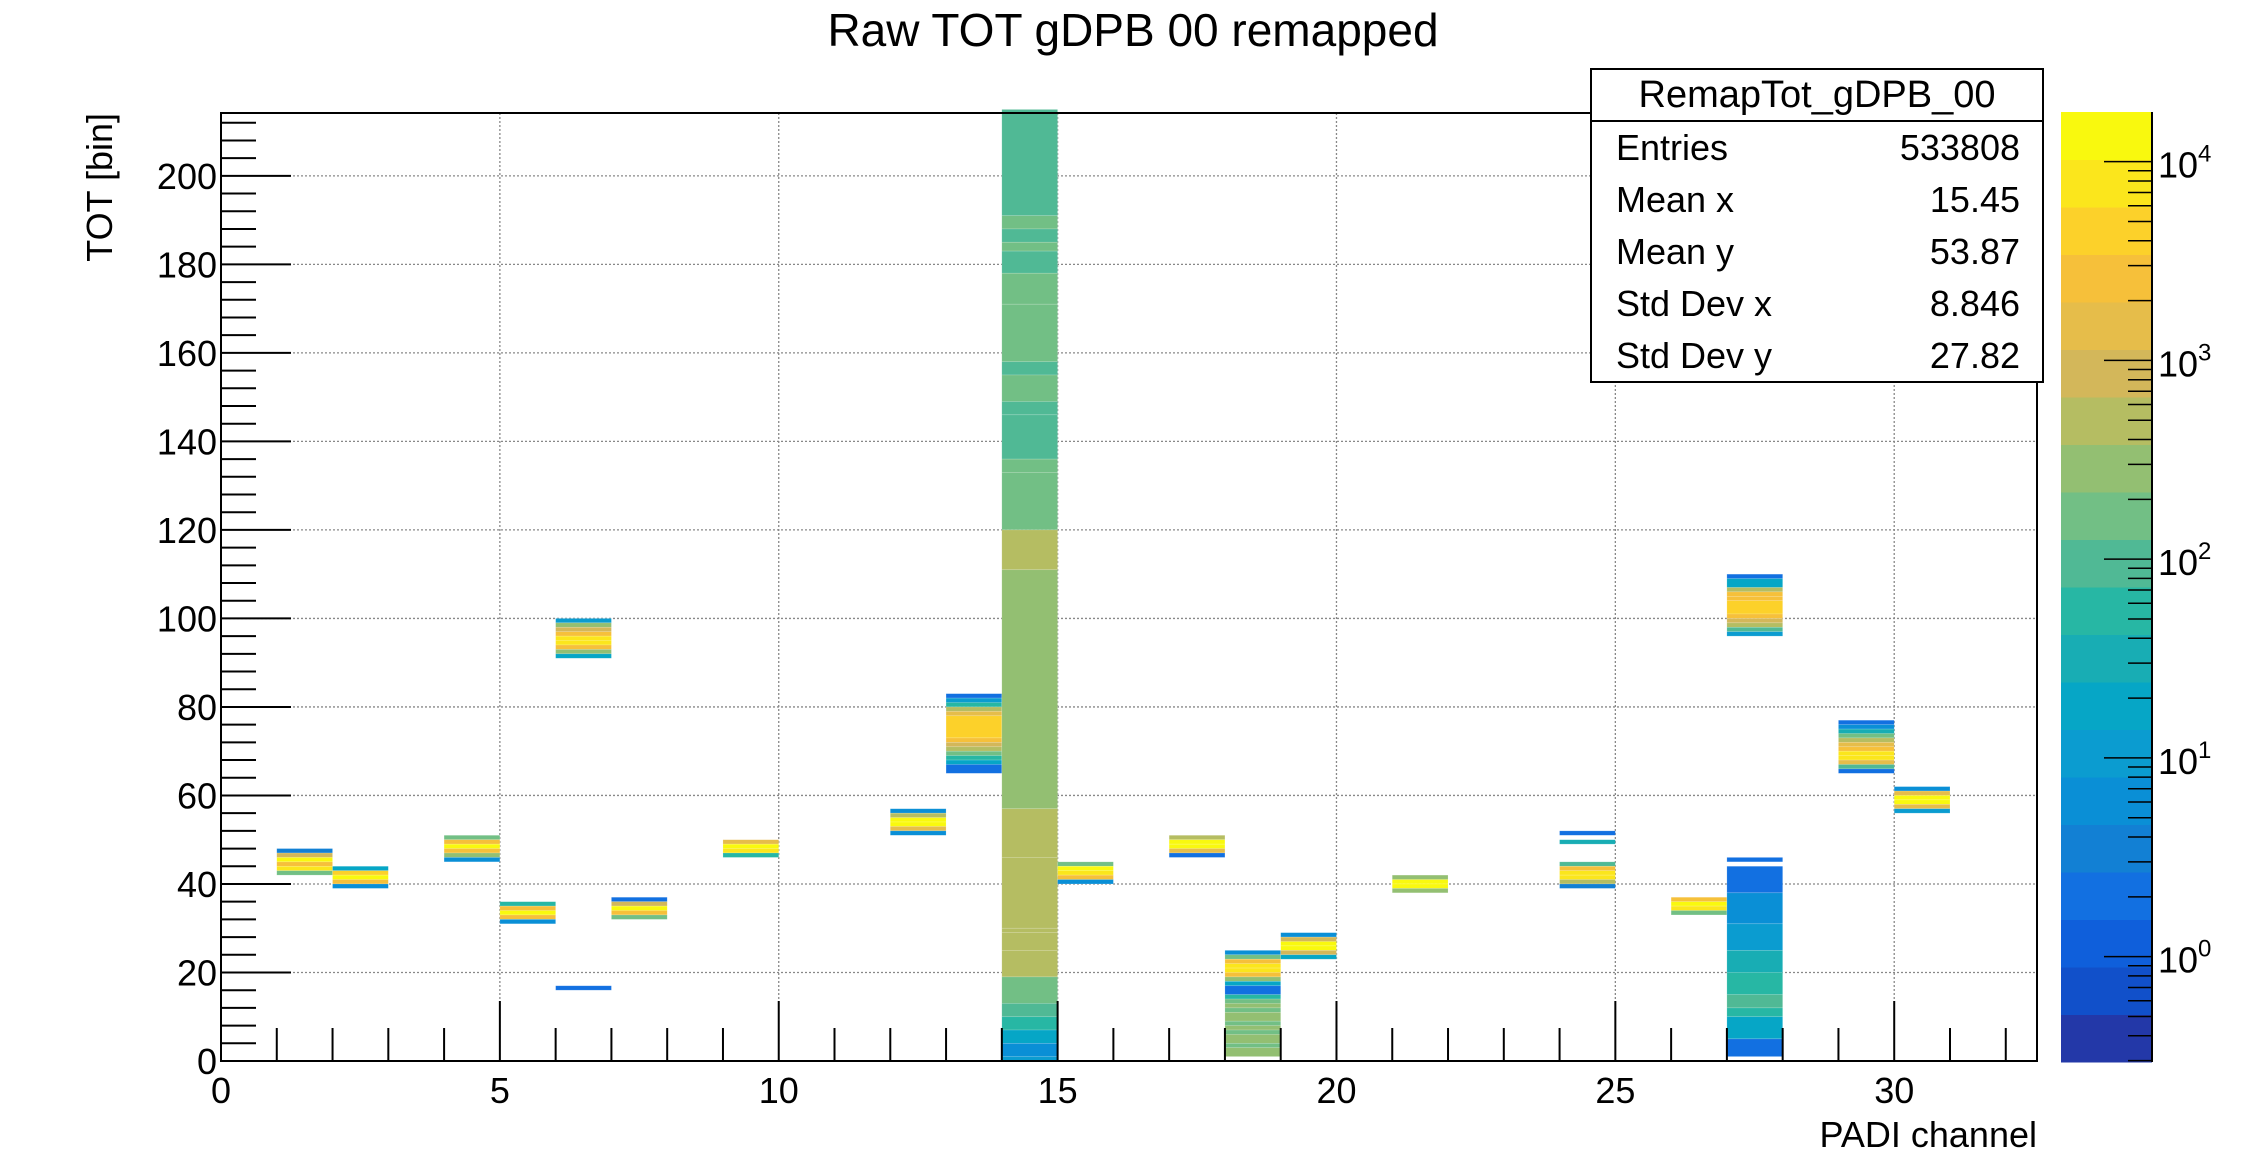 The image size is (2245, 1161). I want to click on stats-row-std-dev-x: Std Dev x 8.846, so click(1817, 304).